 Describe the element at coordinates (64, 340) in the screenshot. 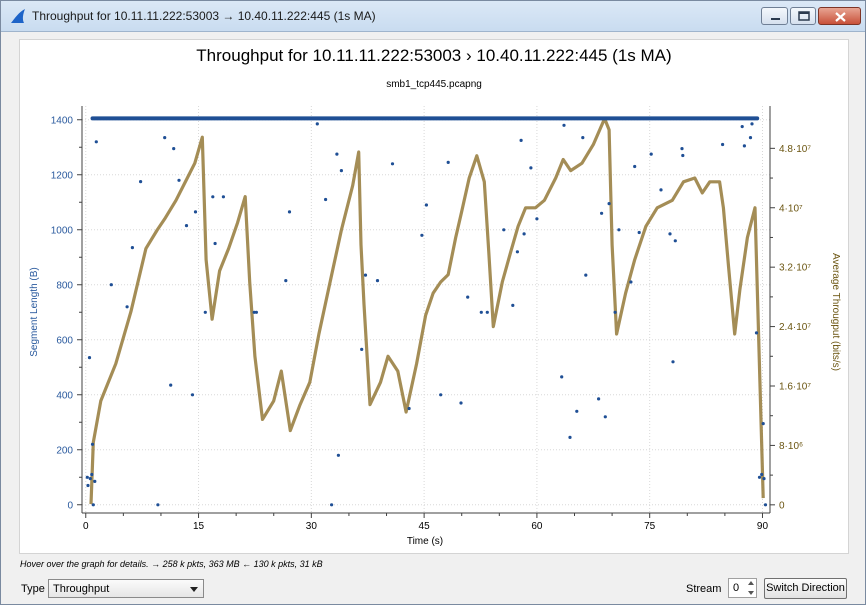

I see `y-tick-label: 600` at that location.